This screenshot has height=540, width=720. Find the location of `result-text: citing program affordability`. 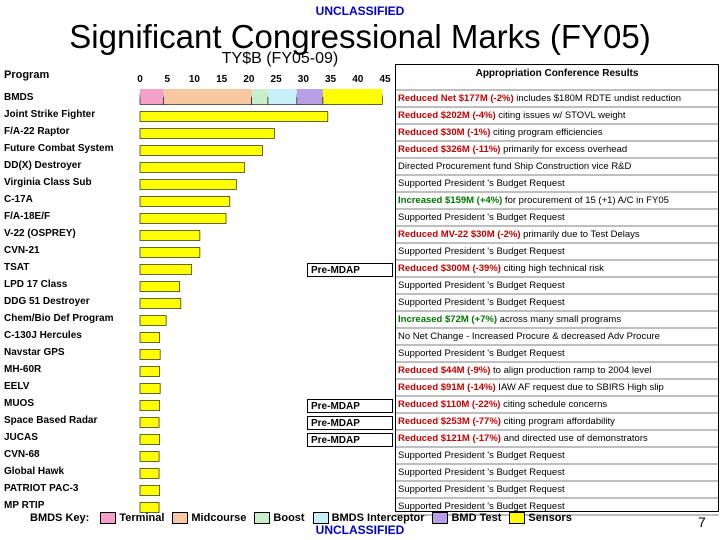

result-text: citing program affordability is located at coordinates (557, 421).